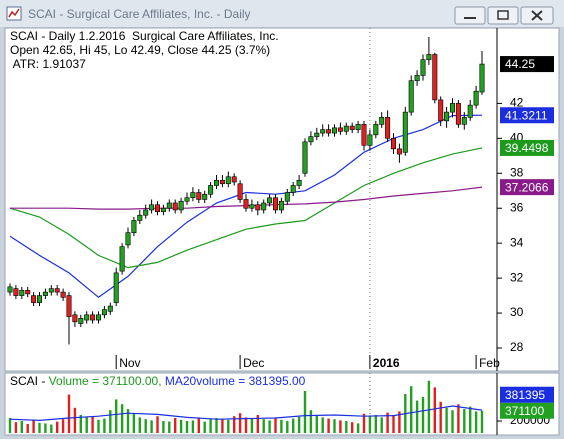  Describe the element at coordinates (489, 363) in the screenshot. I see `x-tick-label: Feb` at that location.